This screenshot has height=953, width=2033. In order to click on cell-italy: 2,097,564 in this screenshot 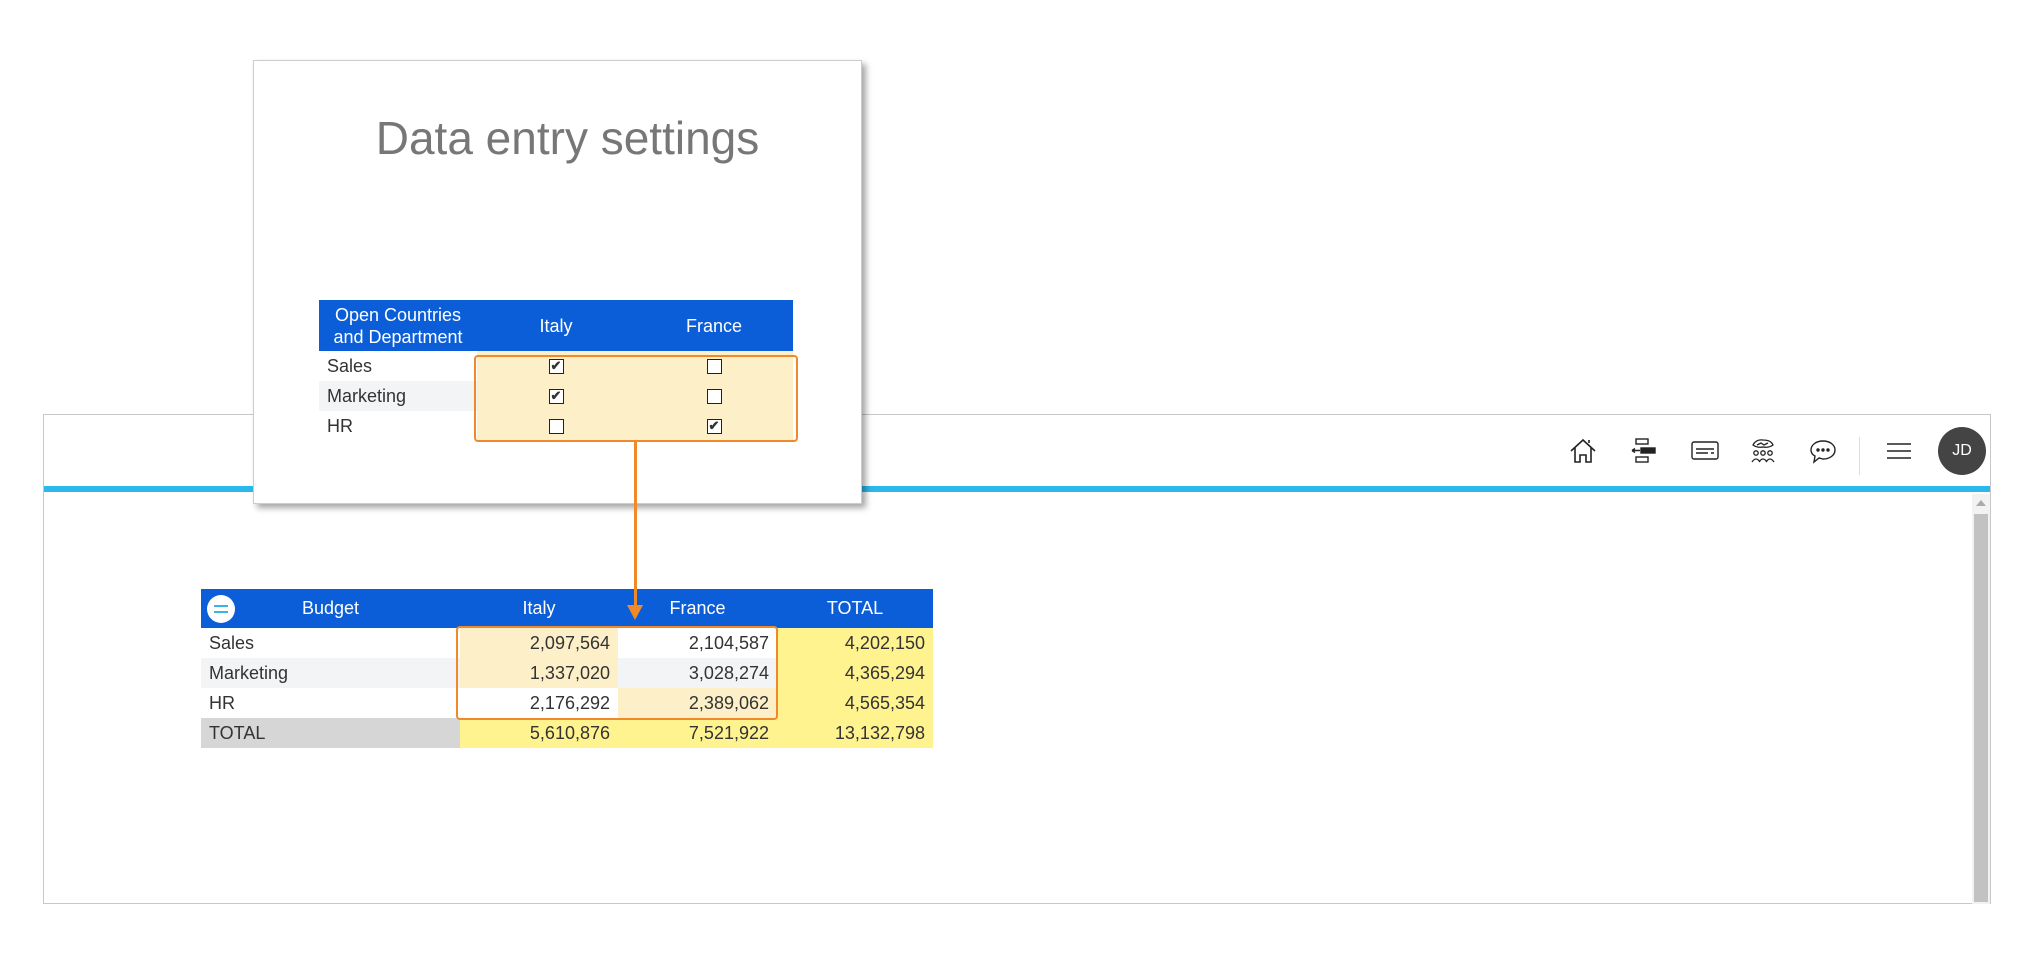, I will do `click(539, 643)`.